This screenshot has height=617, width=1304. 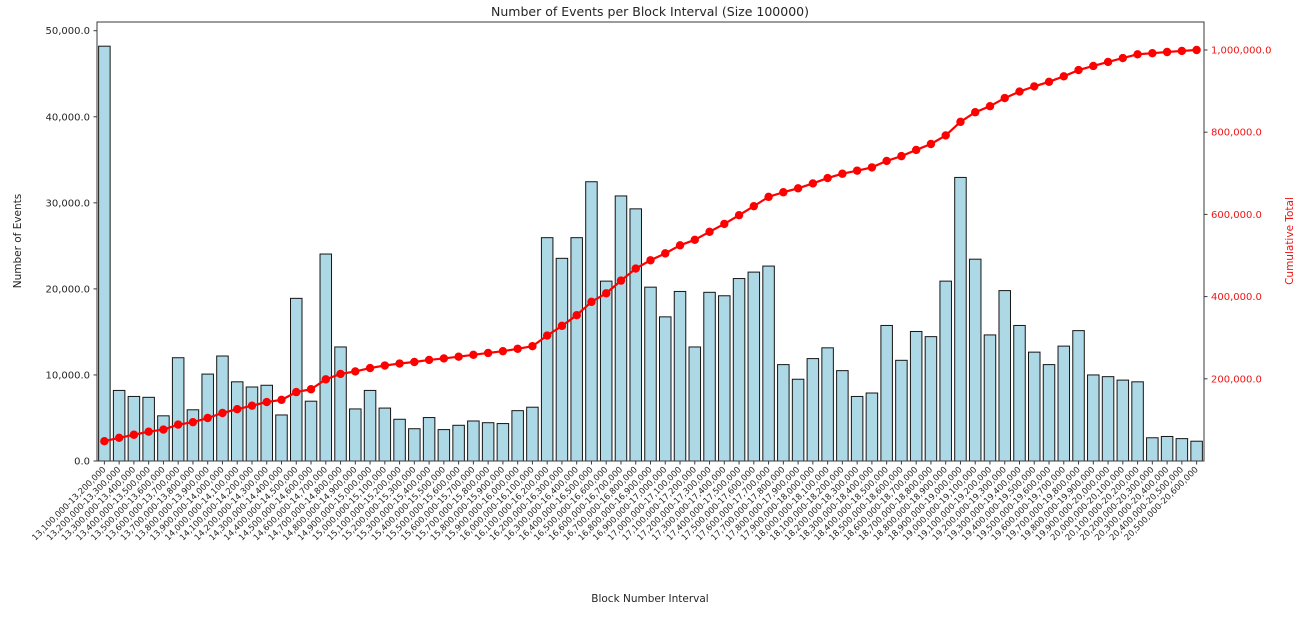 I want to click on y-tick-label-right: 200,000.0, so click(x=1236, y=379).